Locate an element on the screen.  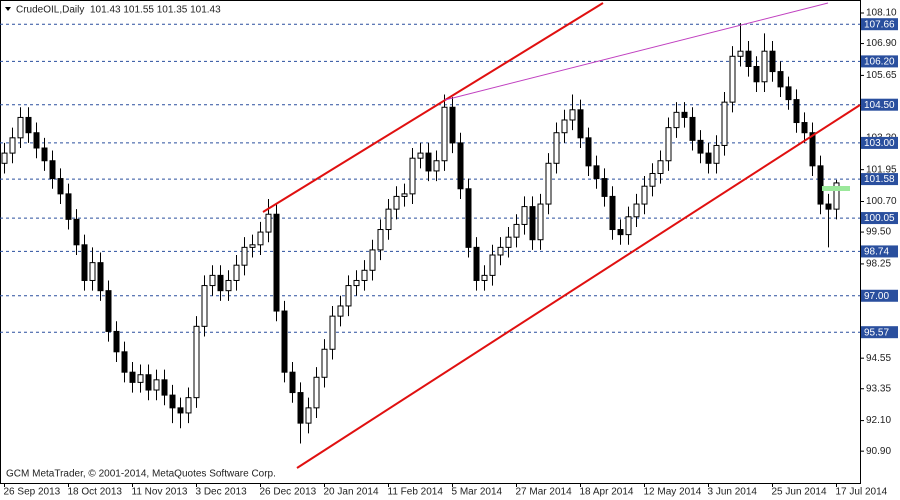
y-tick-label: 106.90 is located at coordinates (881, 43).